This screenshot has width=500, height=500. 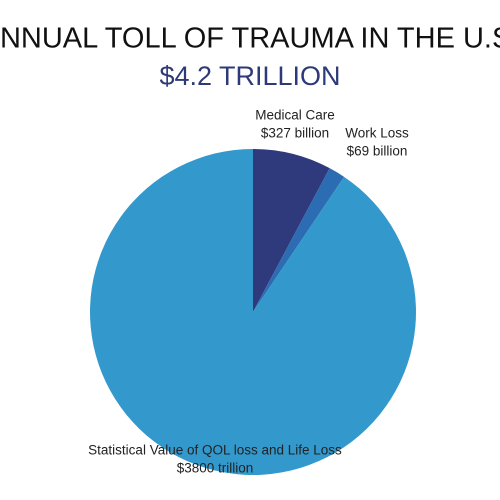 What do you see at coordinates (377, 133) in the screenshot?
I see `slice-label: Work Loss` at bounding box center [377, 133].